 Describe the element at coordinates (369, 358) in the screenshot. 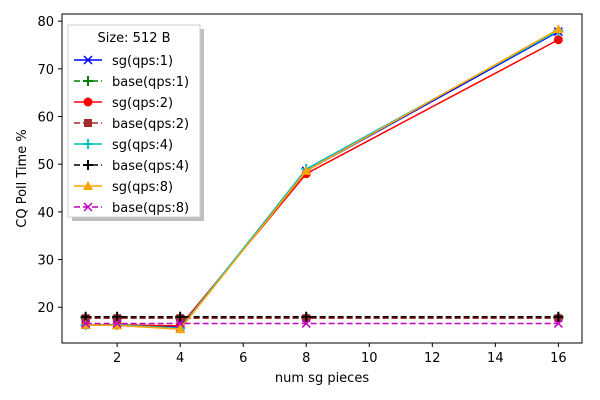

I see `x-tick-label: 10` at that location.